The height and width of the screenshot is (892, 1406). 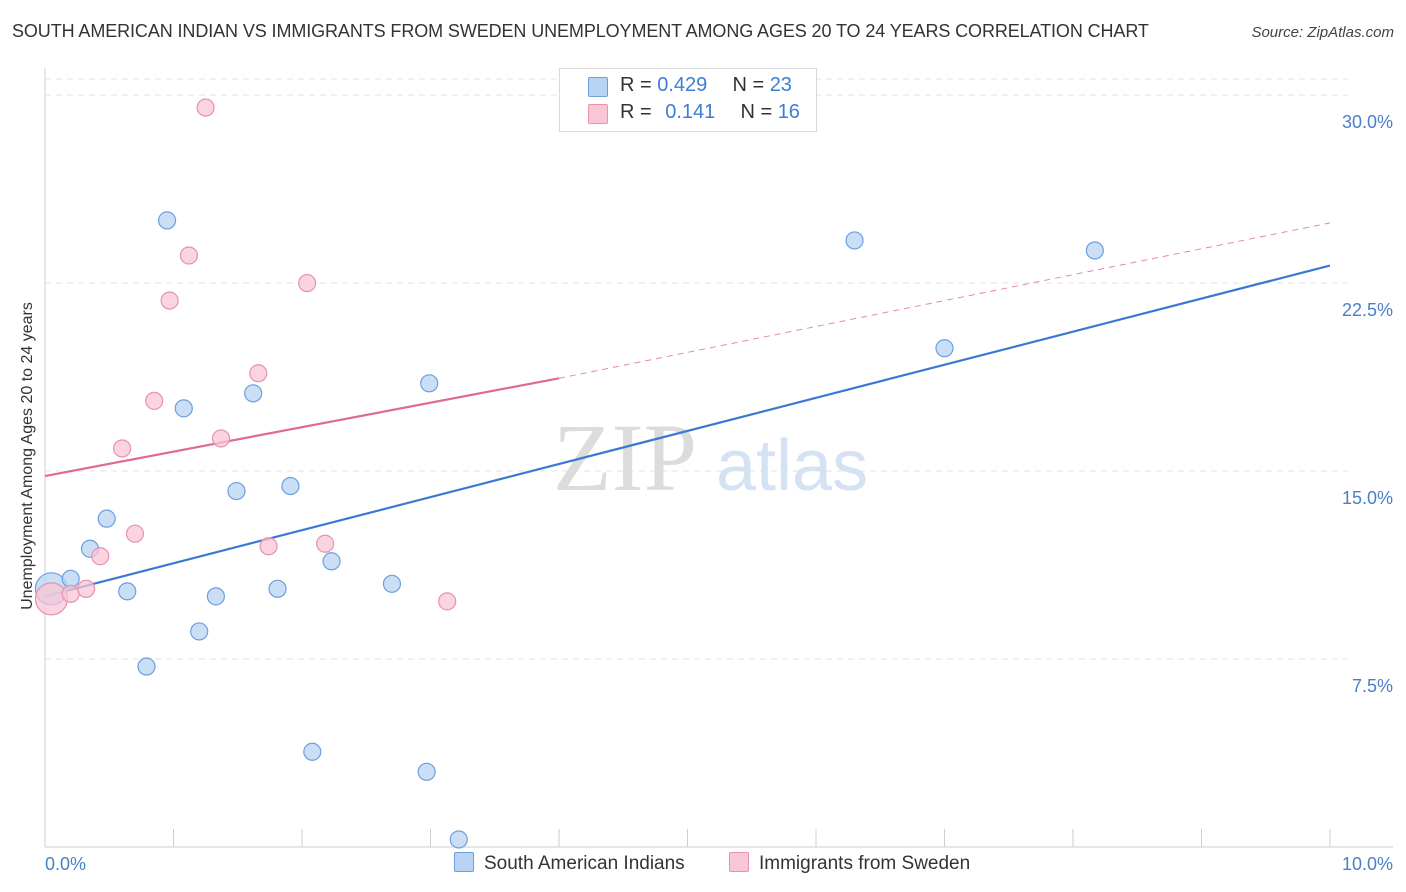 What do you see at coordinates (1322, 32) in the screenshot?
I see `source-label: Source: ZipAtlas.com` at bounding box center [1322, 32].